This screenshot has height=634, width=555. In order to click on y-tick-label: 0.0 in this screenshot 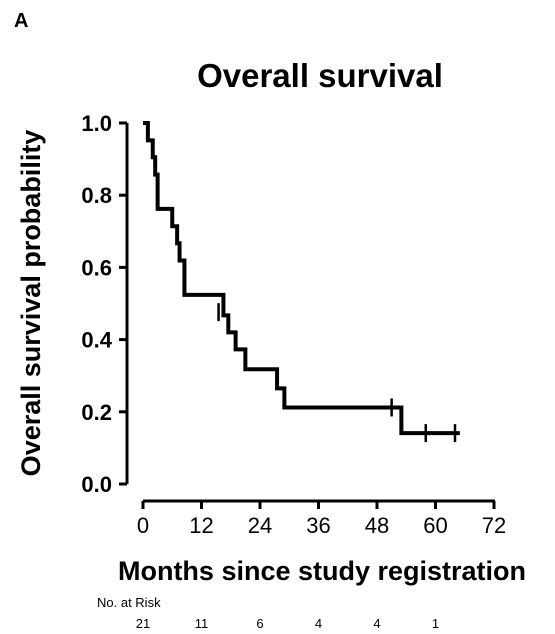, I will do `click(96, 484)`.